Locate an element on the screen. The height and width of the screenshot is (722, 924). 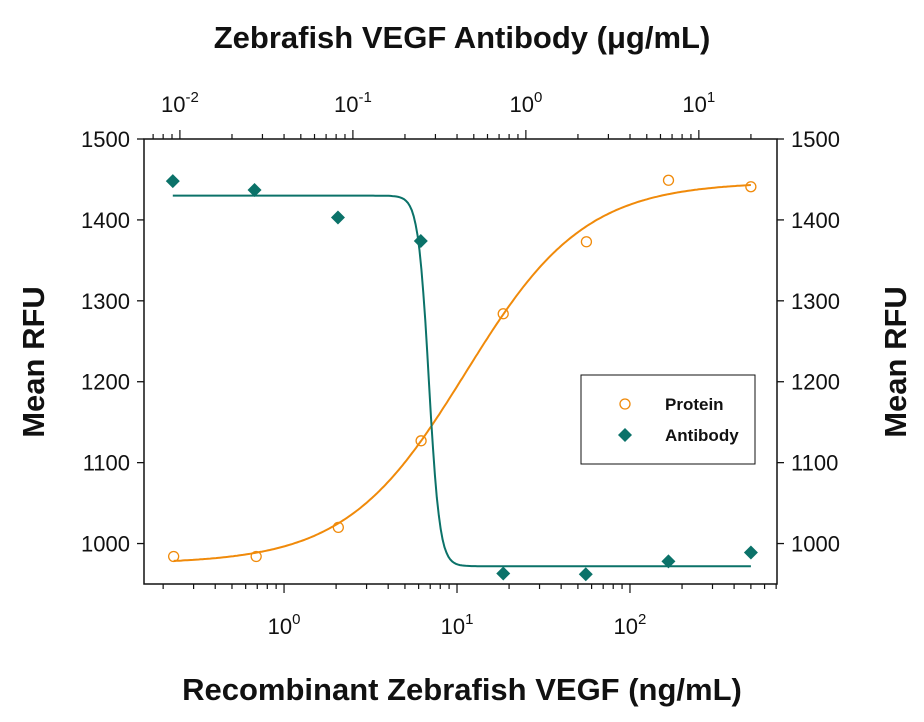
legend-box is located at coordinates (668, 419).